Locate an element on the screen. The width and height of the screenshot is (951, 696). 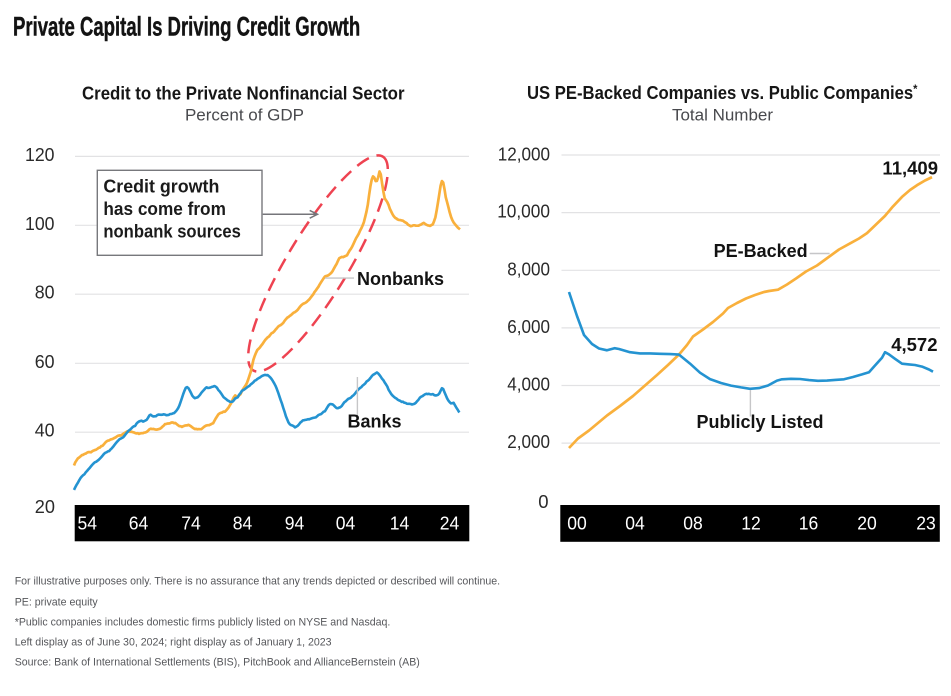
svg-text: nonbank sources is located at coordinates (172, 231).